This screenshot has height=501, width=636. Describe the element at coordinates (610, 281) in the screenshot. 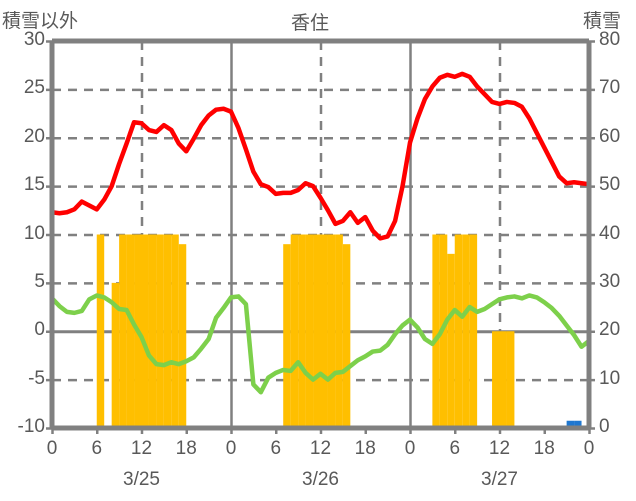

I see `y2-axis-tick-label: 30` at that location.